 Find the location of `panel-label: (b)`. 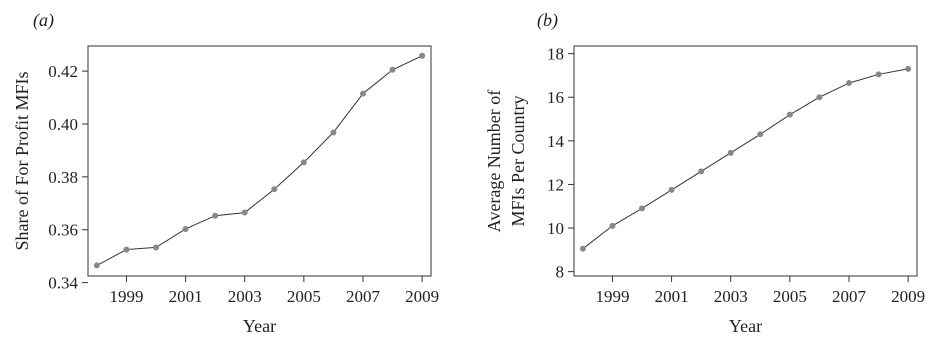

panel-label: (b) is located at coordinates (547, 20).